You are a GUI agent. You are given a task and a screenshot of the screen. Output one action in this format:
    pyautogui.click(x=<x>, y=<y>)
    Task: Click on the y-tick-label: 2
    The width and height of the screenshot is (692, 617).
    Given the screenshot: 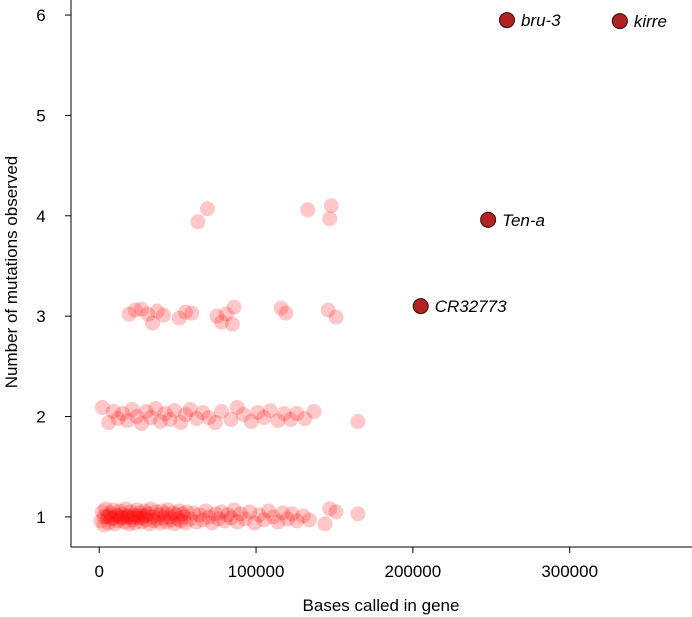 What is the action you would take?
    pyautogui.click(x=40, y=417)
    